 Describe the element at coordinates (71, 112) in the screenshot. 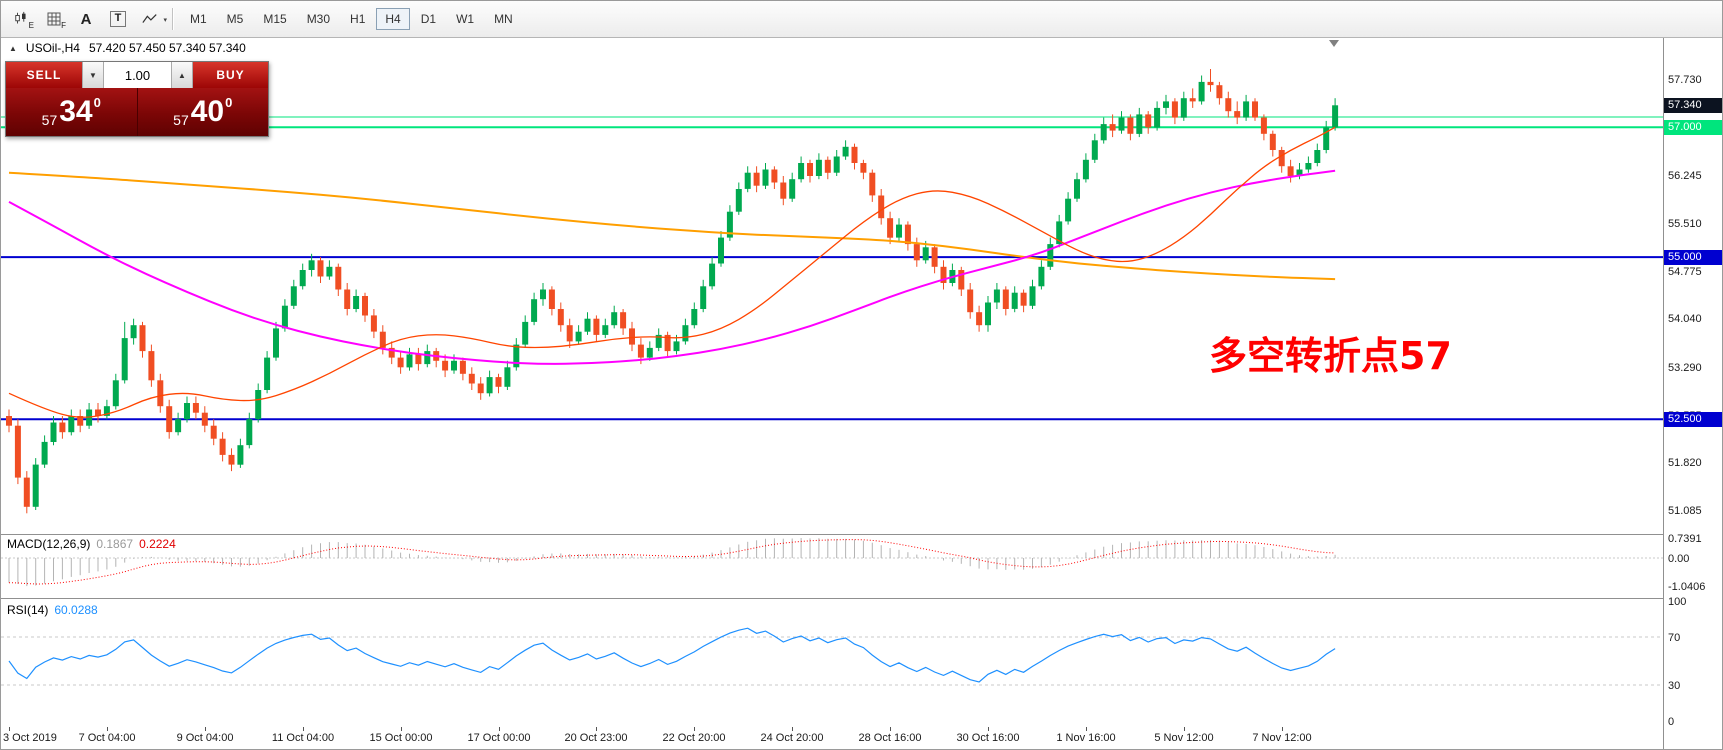

I see `sell-price-display: 57 34 0` at that location.